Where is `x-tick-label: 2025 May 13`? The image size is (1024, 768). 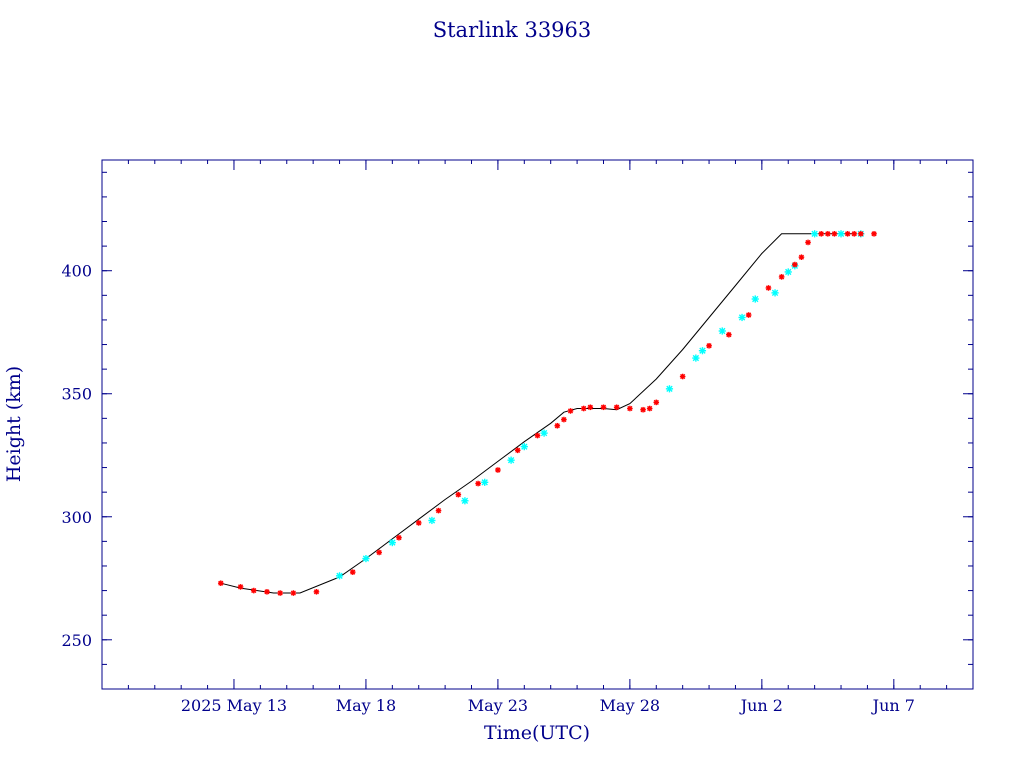 x-tick-label: 2025 May 13 is located at coordinates (234, 705).